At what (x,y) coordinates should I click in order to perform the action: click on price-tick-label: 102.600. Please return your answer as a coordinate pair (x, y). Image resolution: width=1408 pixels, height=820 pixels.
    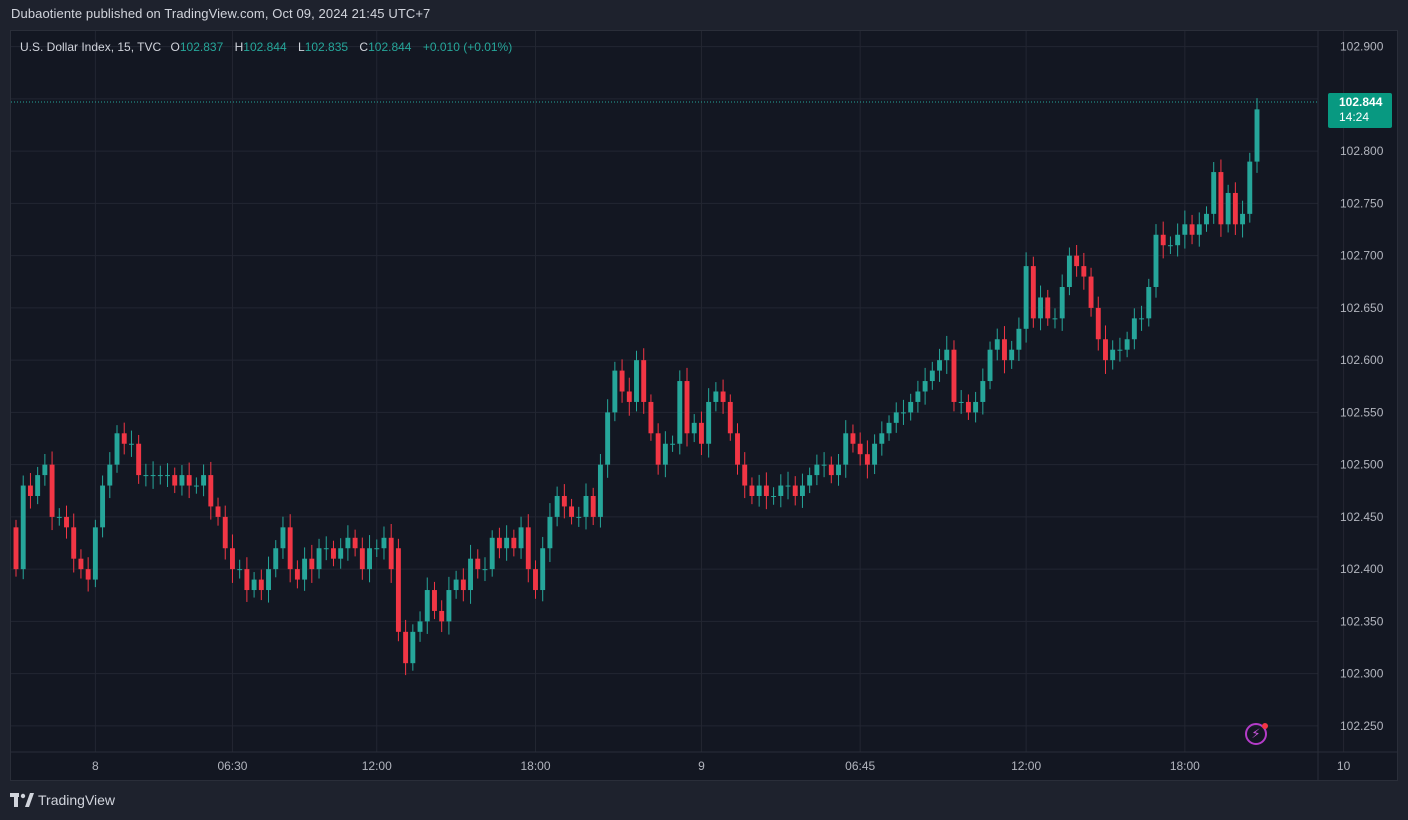
    Looking at the image, I should click on (1362, 360).